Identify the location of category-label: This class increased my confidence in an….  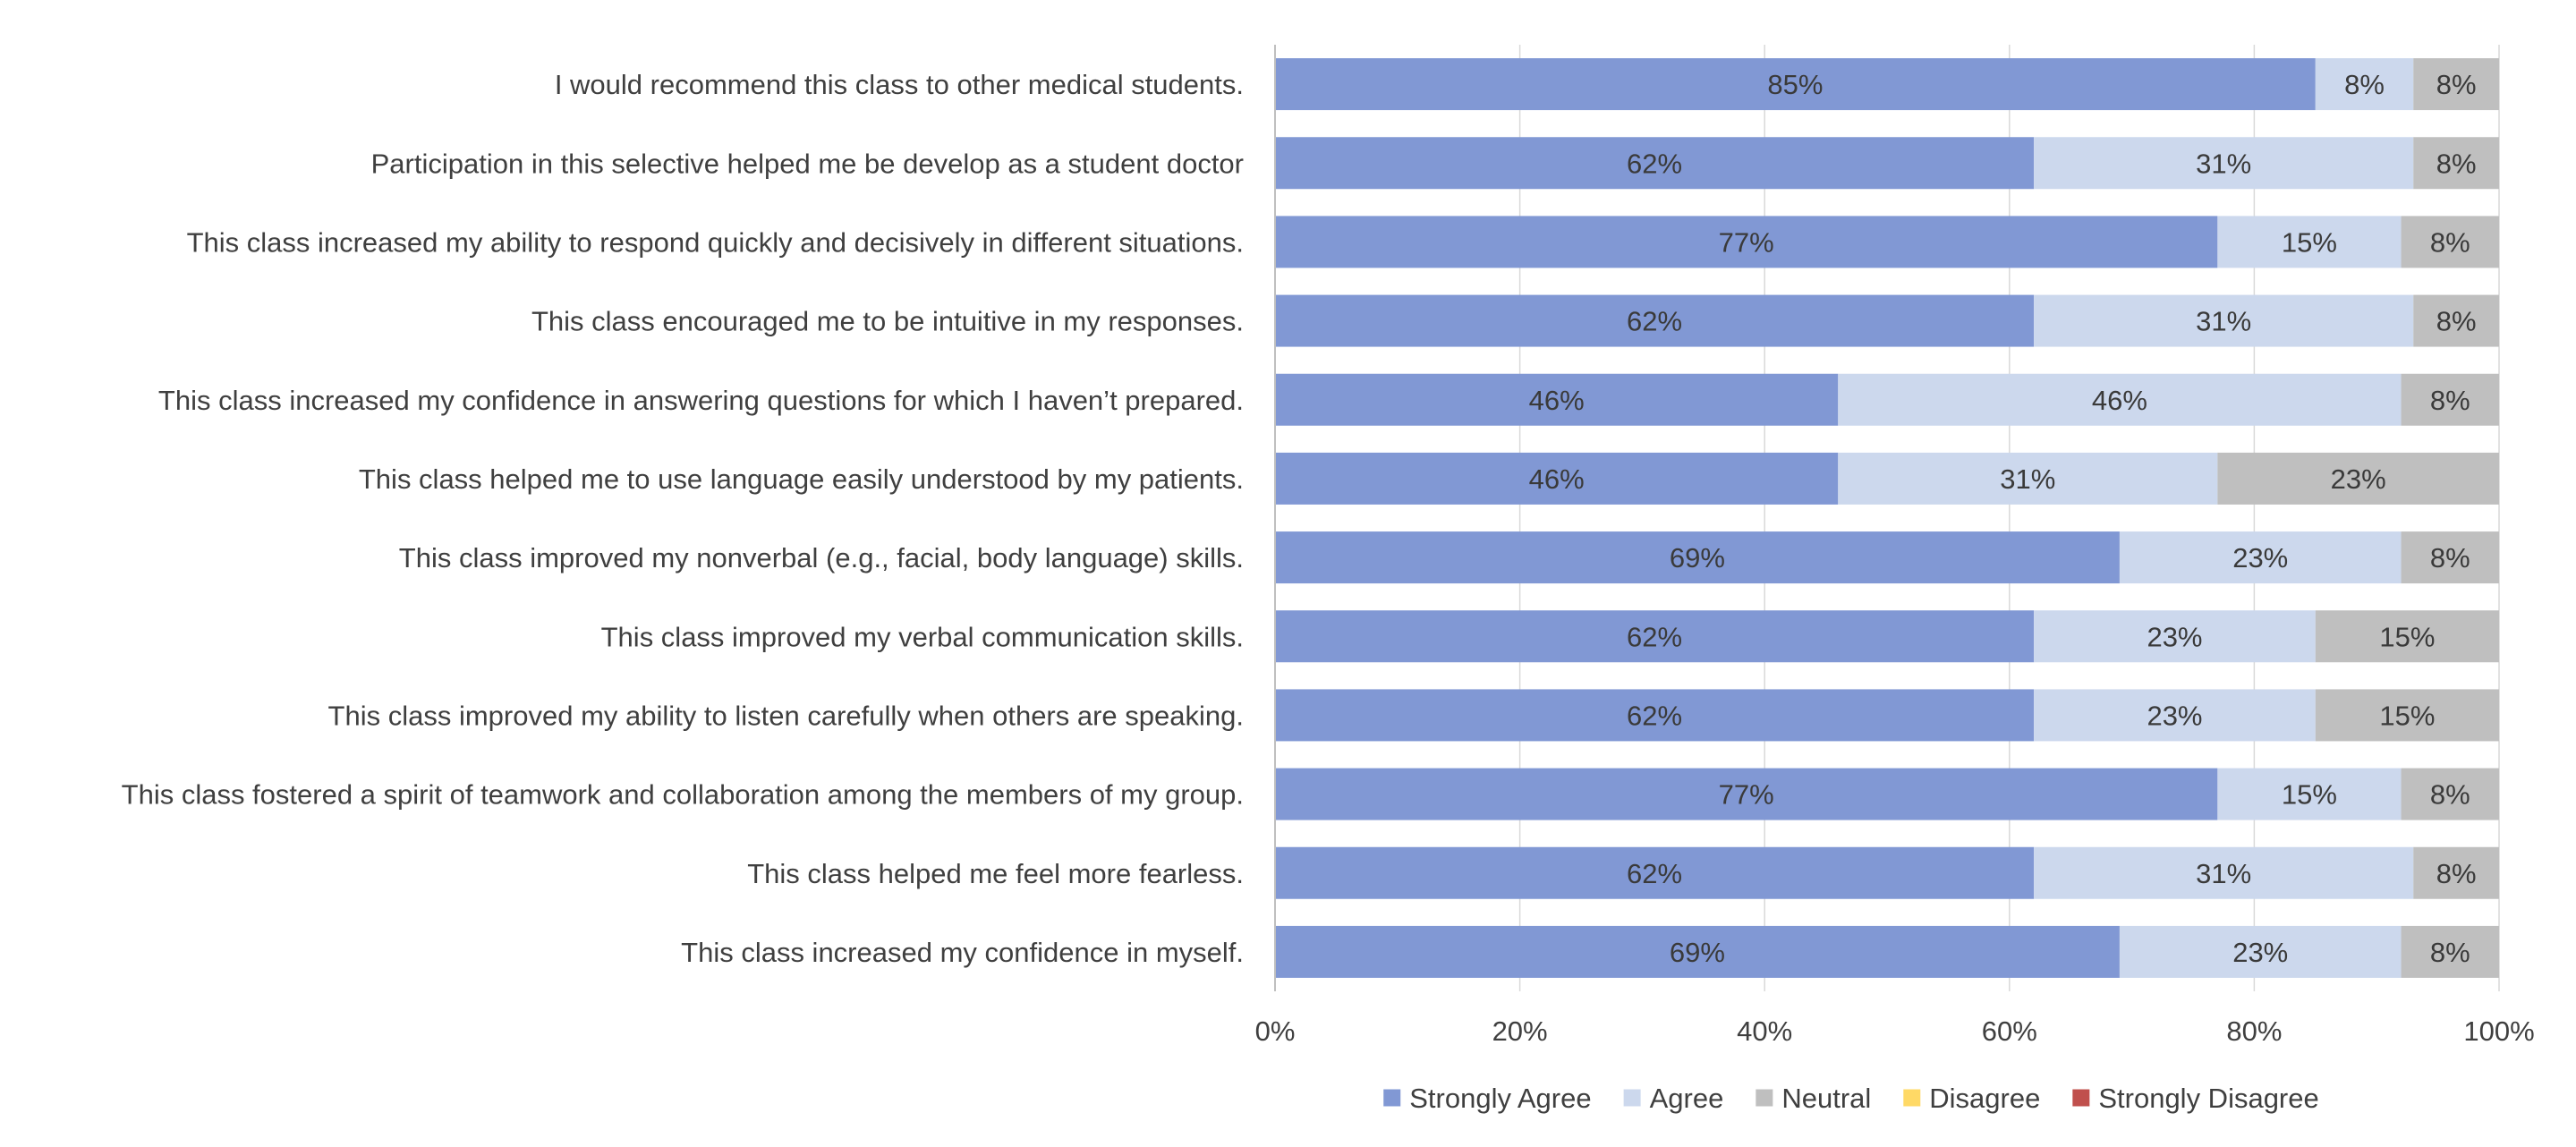
(701, 400).